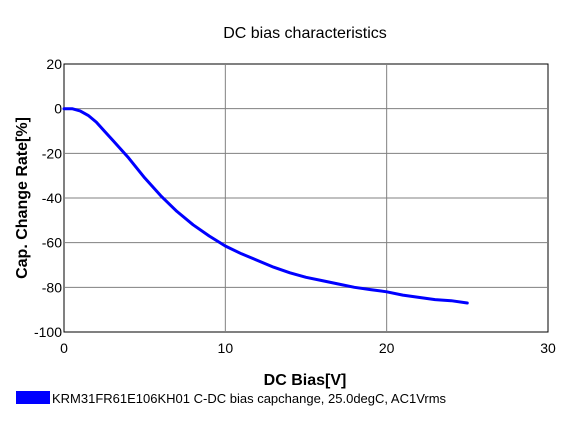  Describe the element at coordinates (387, 348) in the screenshot. I see `x-tick-label: 20` at that location.